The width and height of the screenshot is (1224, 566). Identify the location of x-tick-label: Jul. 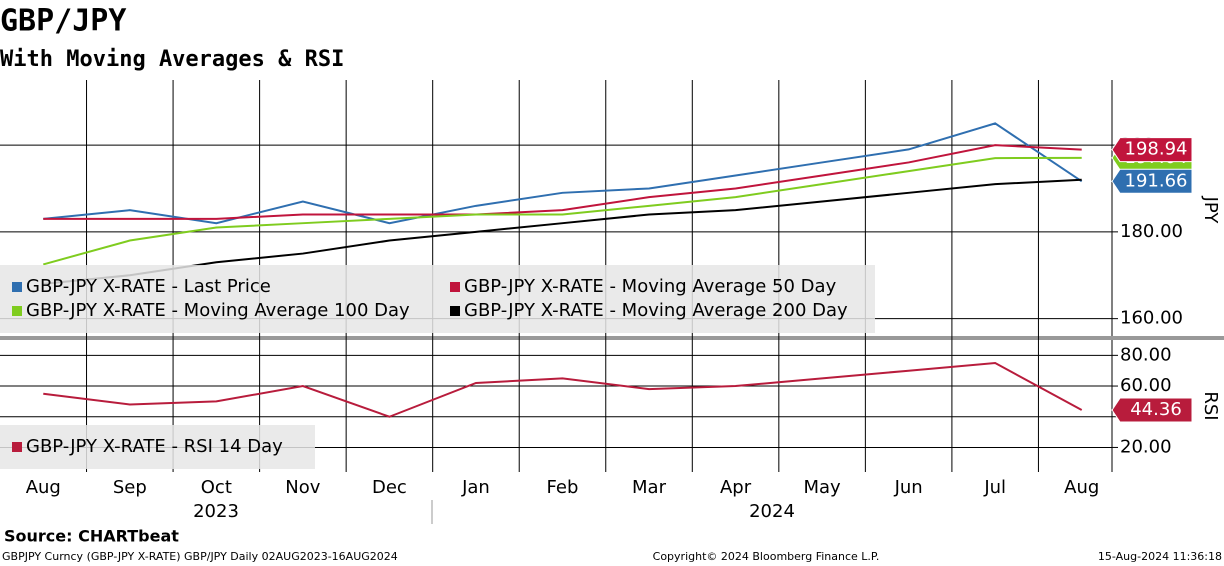
(994, 487).